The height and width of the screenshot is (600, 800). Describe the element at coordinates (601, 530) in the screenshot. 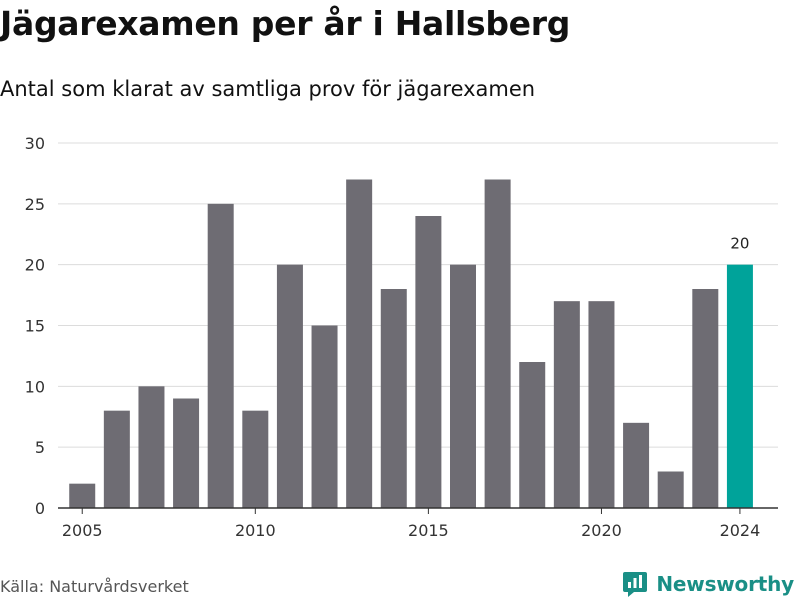

I see `x-tick-label: 2020` at that location.